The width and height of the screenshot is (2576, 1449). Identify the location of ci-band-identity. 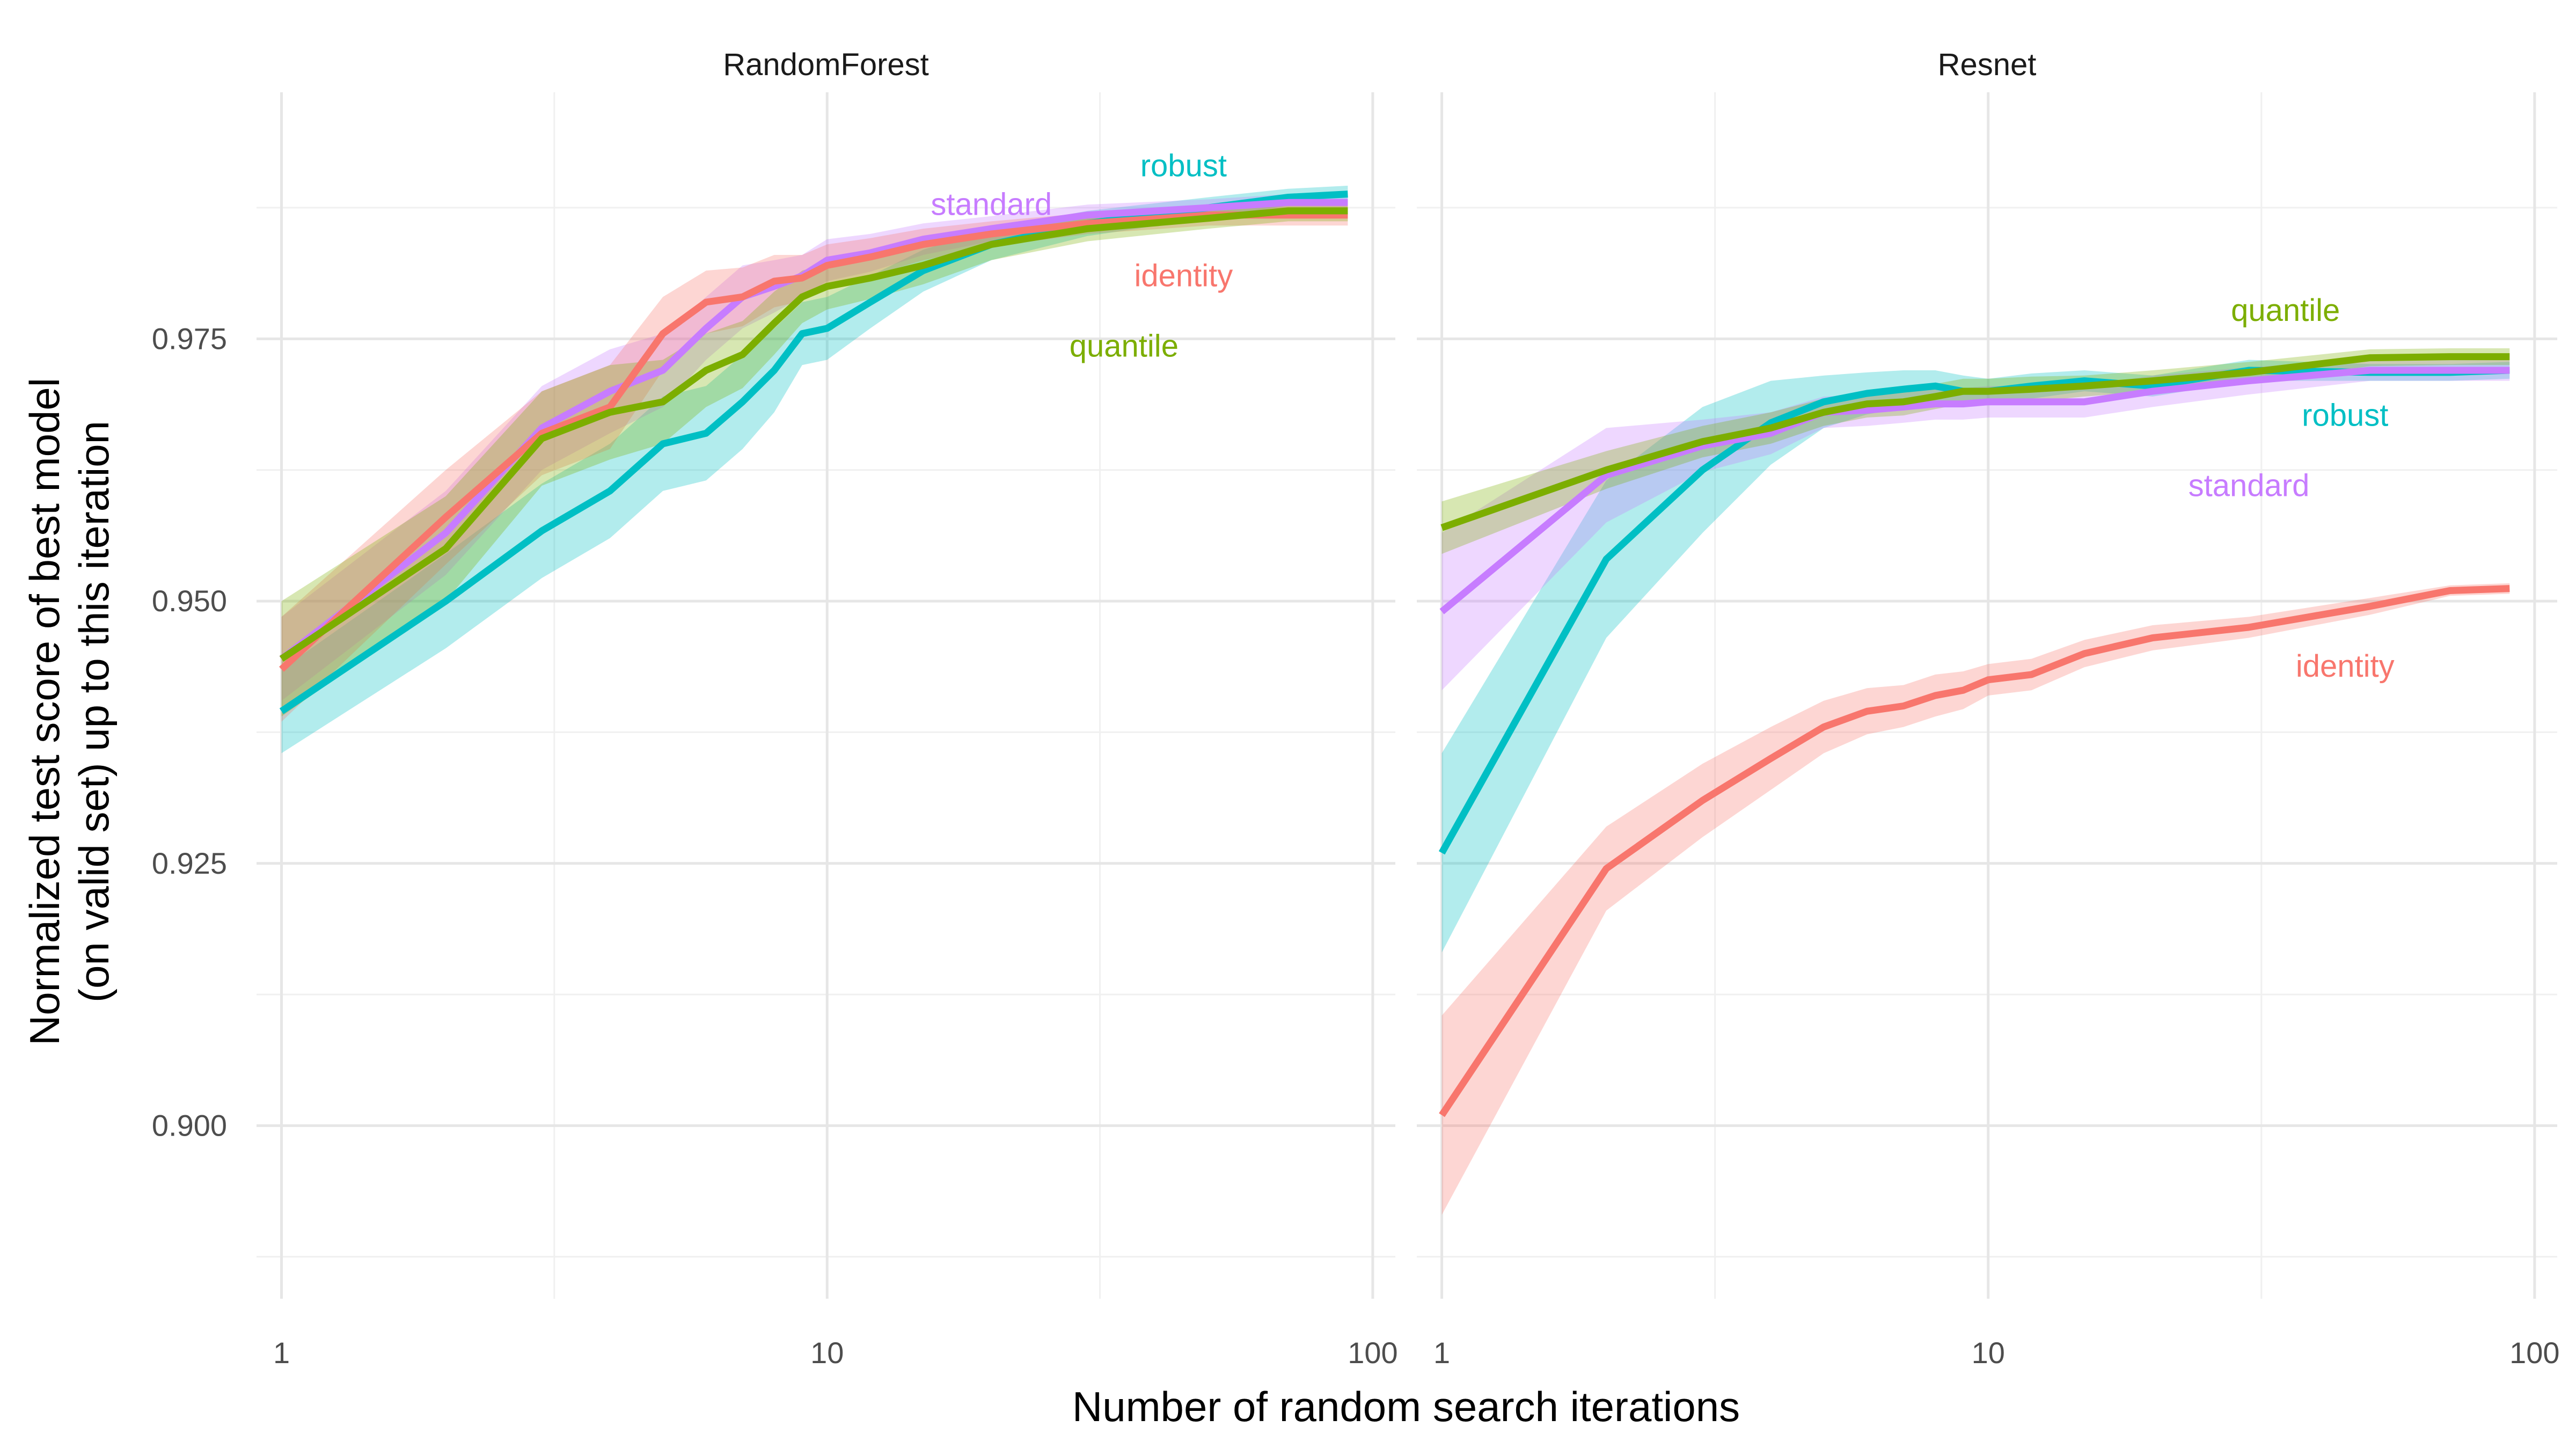
(814, 463).